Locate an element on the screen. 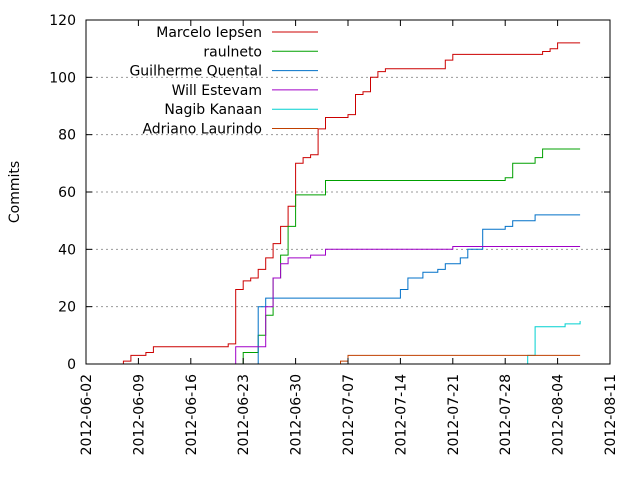 The height and width of the screenshot is (480, 640). x-tick-label: 2012-06-09 is located at coordinates (139, 414).